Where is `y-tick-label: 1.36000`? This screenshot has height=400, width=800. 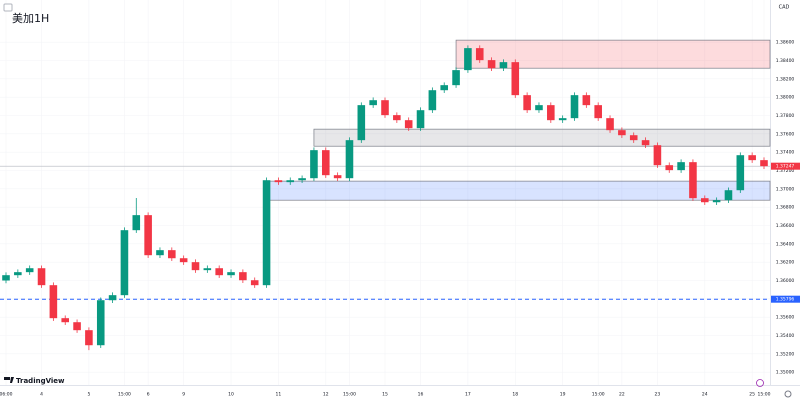
y-tick-label: 1.36000 is located at coordinates (785, 281).